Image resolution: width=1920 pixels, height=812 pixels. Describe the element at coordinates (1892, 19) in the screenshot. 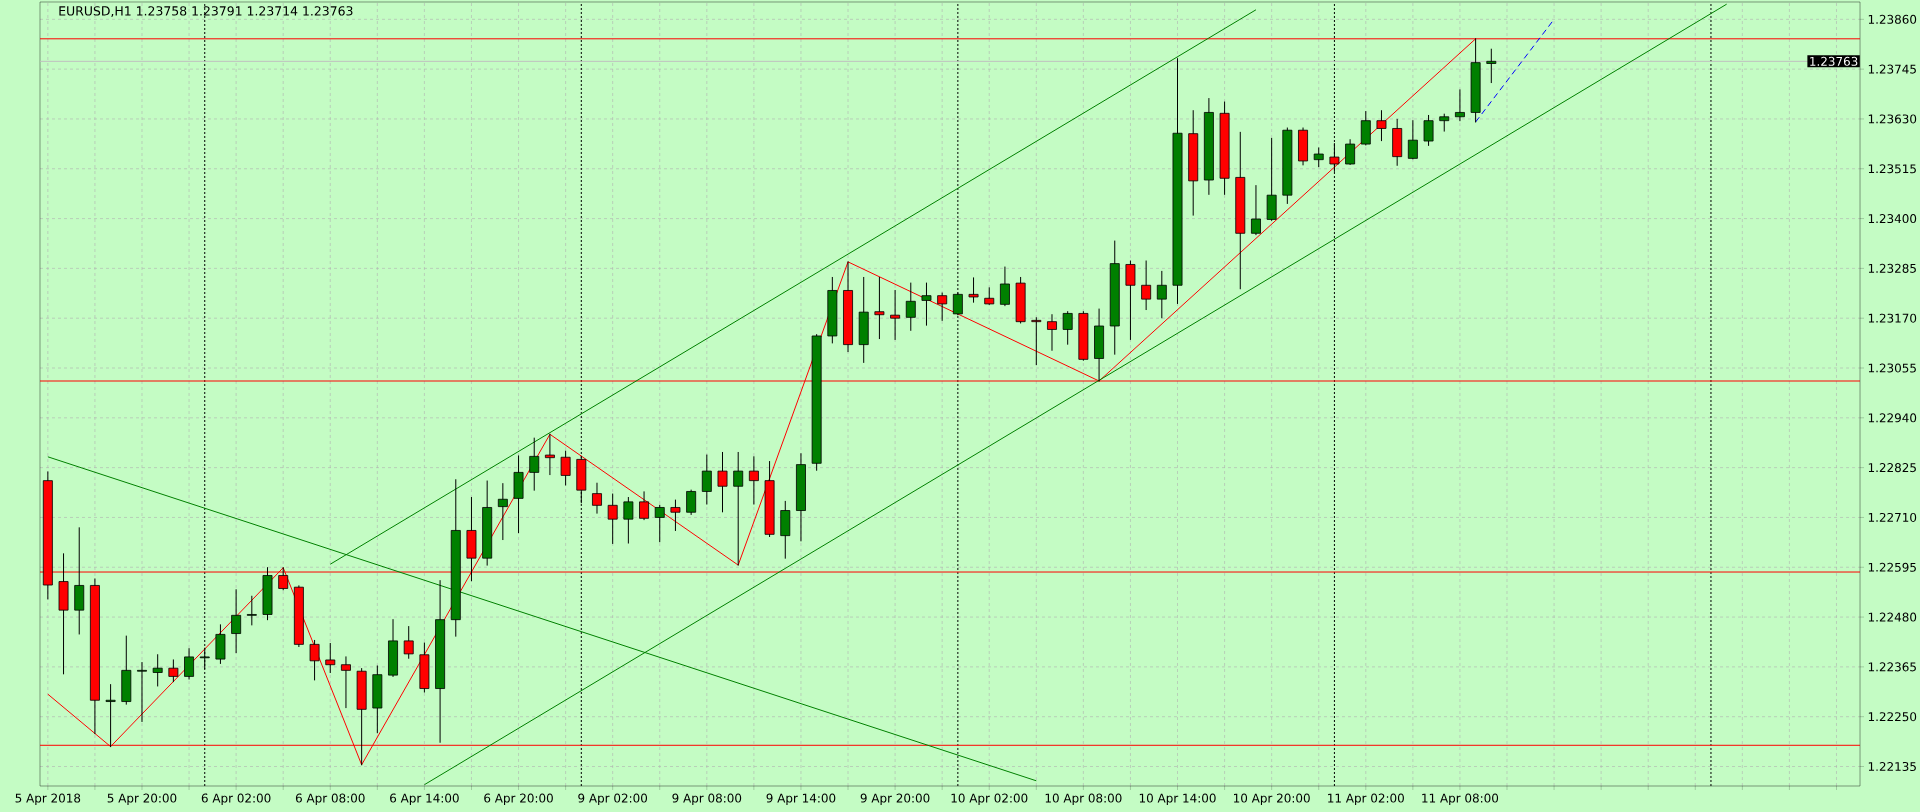

I see `y-tick-label: 1.23860` at that location.